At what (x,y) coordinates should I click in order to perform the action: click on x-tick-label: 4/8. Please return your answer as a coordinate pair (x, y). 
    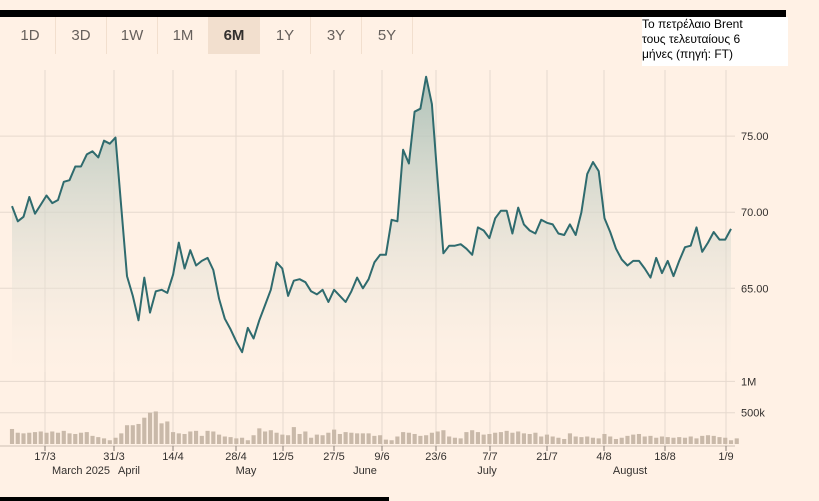
    Looking at the image, I should click on (603, 457).